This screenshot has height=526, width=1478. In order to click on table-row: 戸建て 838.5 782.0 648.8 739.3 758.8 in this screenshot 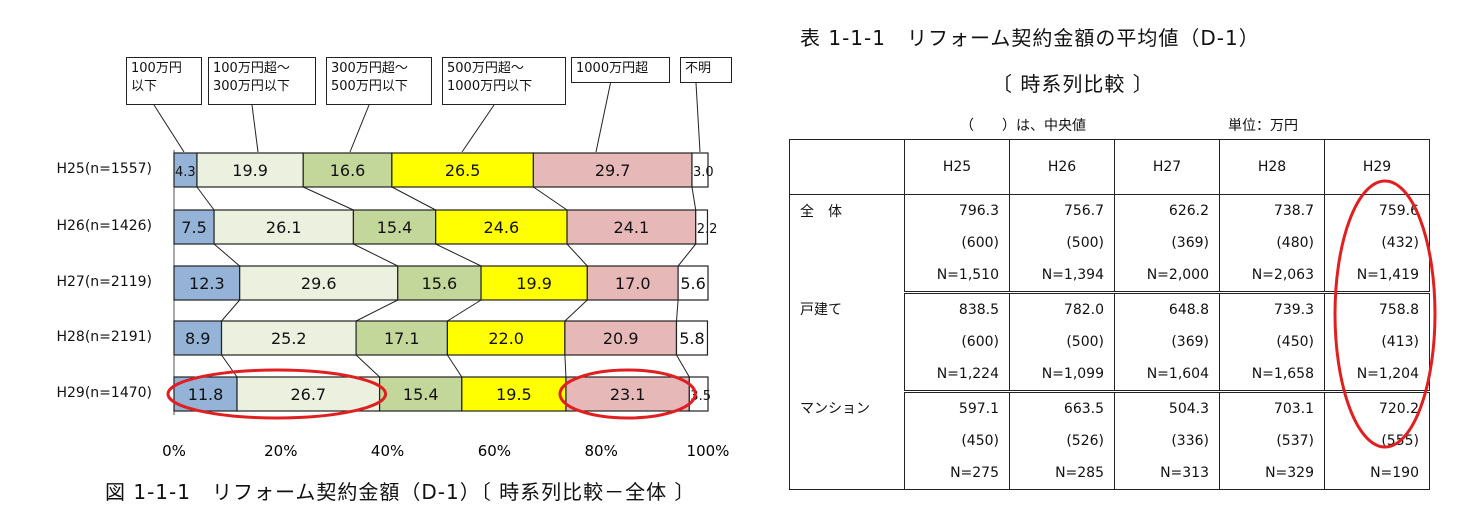, I will do `click(1109, 342)`.